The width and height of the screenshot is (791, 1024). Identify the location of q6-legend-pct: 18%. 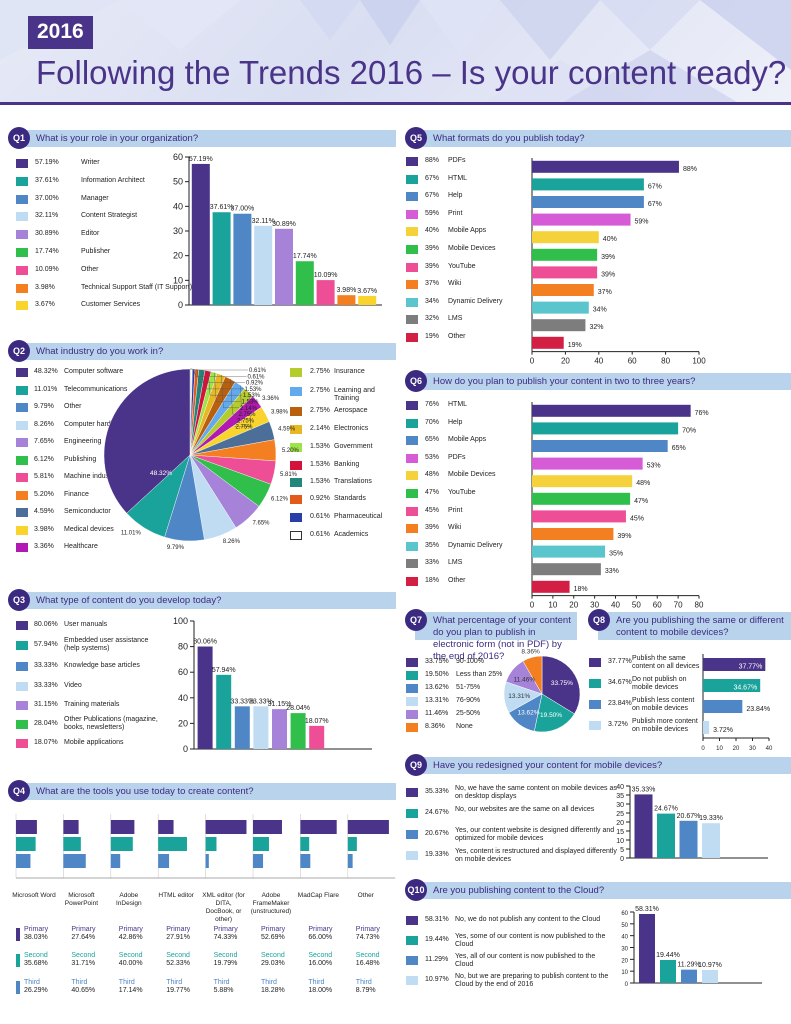
(432, 580).